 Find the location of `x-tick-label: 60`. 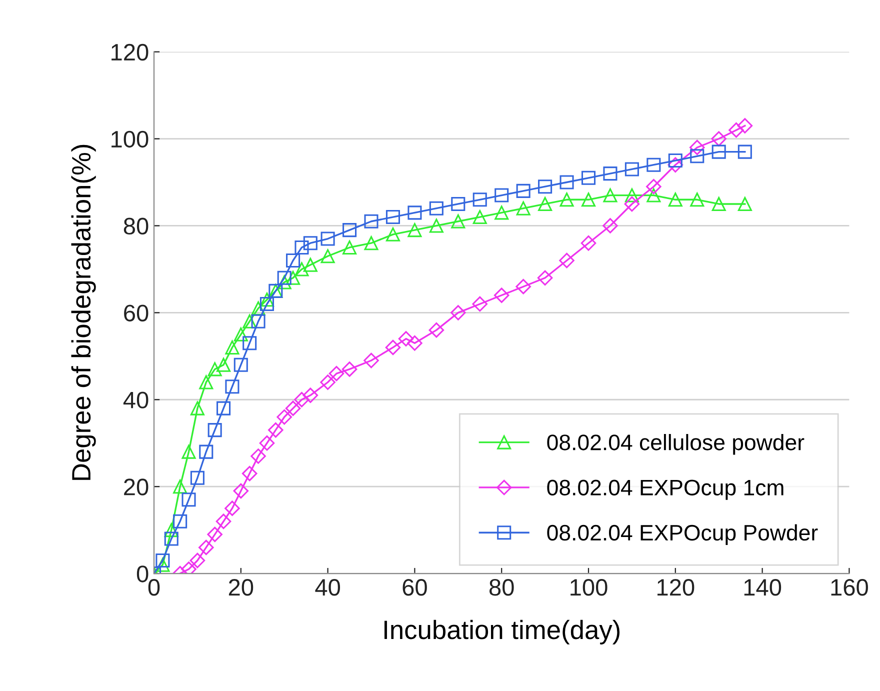

x-tick-label: 60 is located at coordinates (414, 587).